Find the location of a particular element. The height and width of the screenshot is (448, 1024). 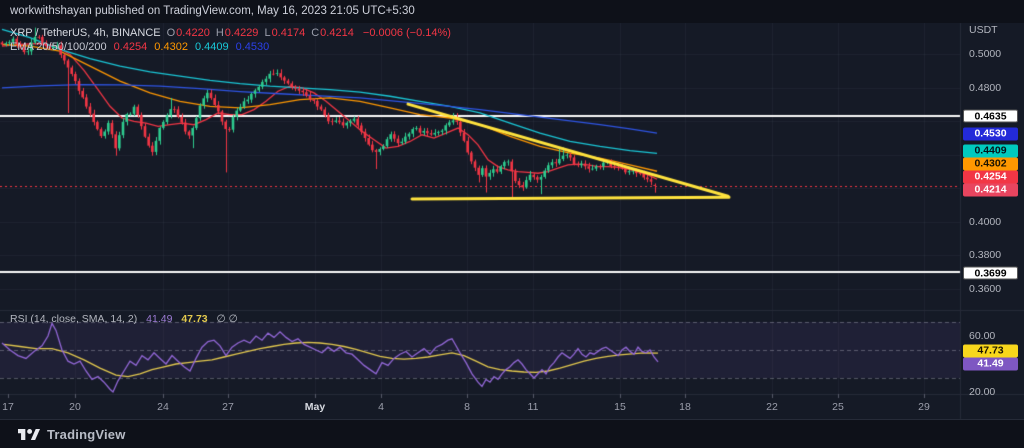

ema-values: 0.4254 0.4302 0.4409 0.4530 is located at coordinates (188, 47).